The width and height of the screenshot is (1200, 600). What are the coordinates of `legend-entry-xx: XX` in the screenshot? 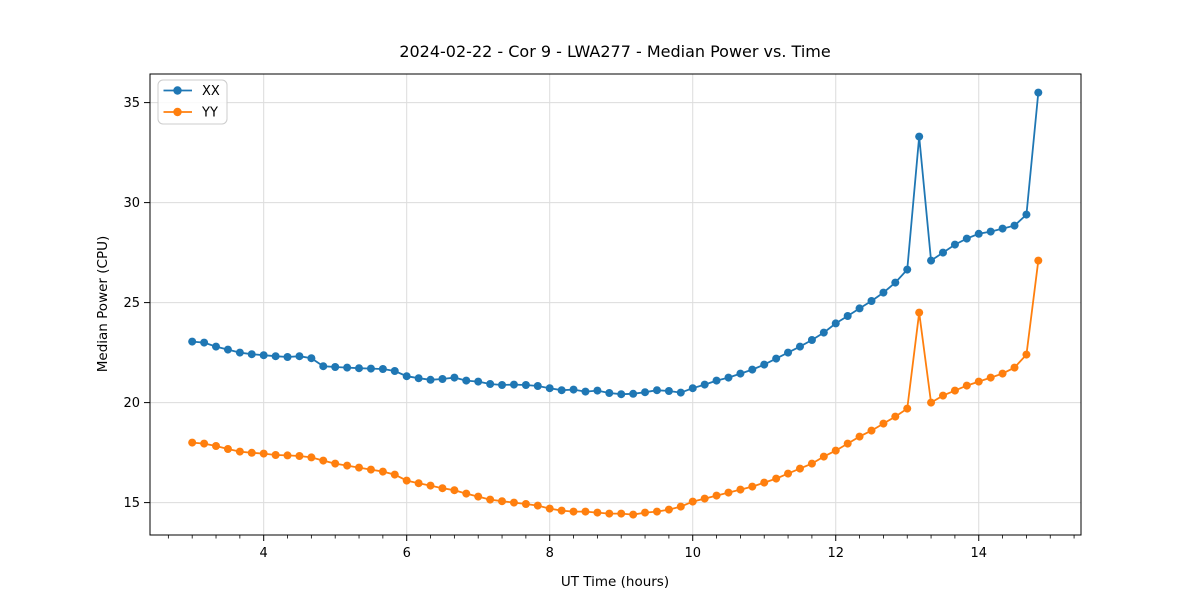 It's located at (191, 91).